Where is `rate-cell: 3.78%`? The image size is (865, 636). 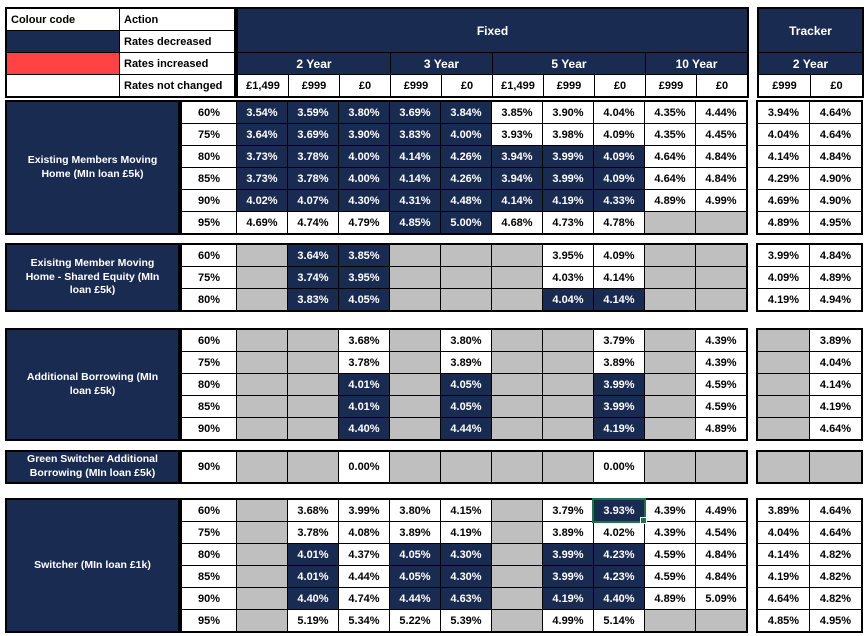 rate-cell: 3.78% is located at coordinates (364, 362).